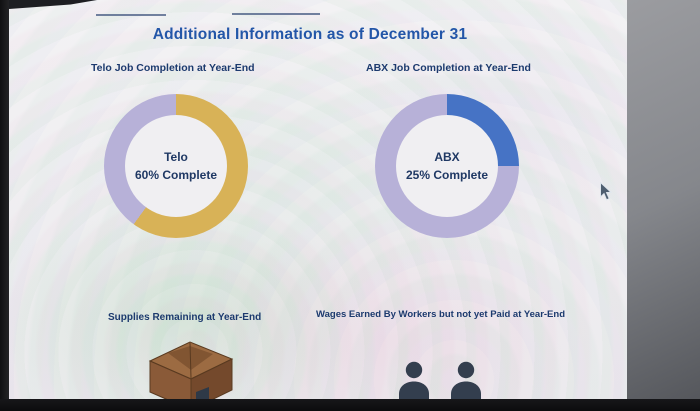  I want to click on abx-donut-chart: ABX 25% Complete, so click(447, 166).